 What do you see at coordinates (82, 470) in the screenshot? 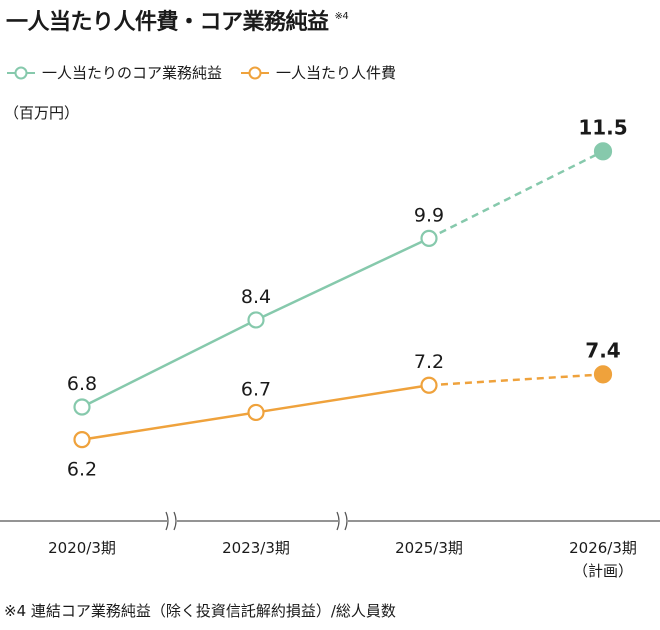
I see `data-label-2-1: 6.2` at bounding box center [82, 470].